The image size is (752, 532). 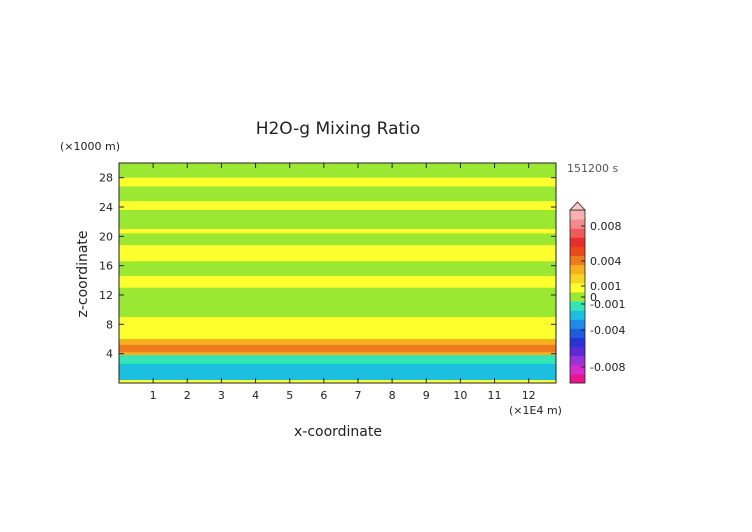 What do you see at coordinates (606, 261) in the screenshot?
I see `colorbar-label: 0.004` at bounding box center [606, 261].